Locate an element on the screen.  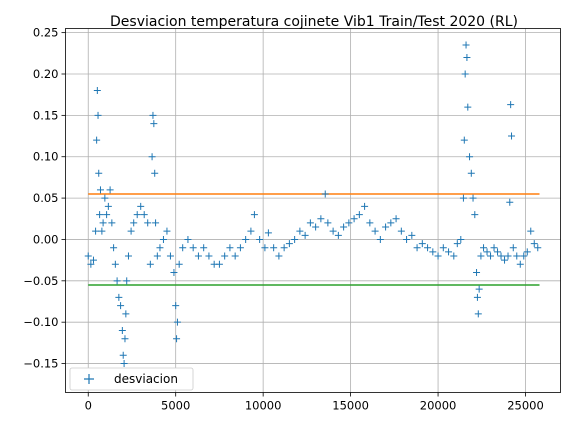
y-tick-label: 0.15 is located at coordinates (46, 115).